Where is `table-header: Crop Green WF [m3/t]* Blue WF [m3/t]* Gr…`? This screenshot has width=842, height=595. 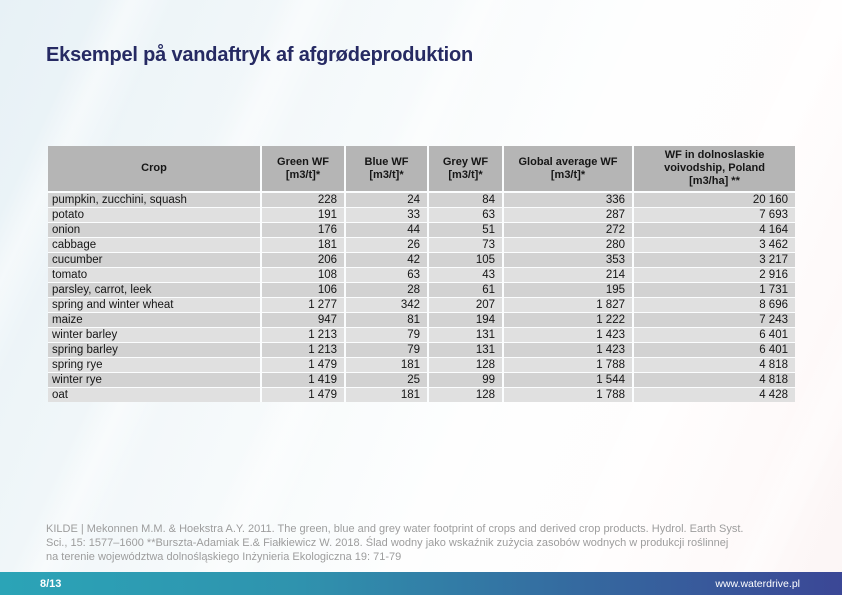 table-header: Crop Green WF [m3/t]* Blue WF [m3/t]* Gr… is located at coordinates (421, 169).